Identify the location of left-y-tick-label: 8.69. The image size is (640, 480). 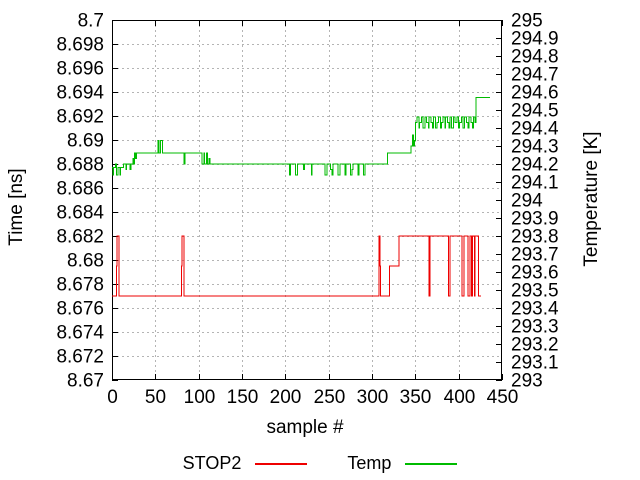
(85, 141).